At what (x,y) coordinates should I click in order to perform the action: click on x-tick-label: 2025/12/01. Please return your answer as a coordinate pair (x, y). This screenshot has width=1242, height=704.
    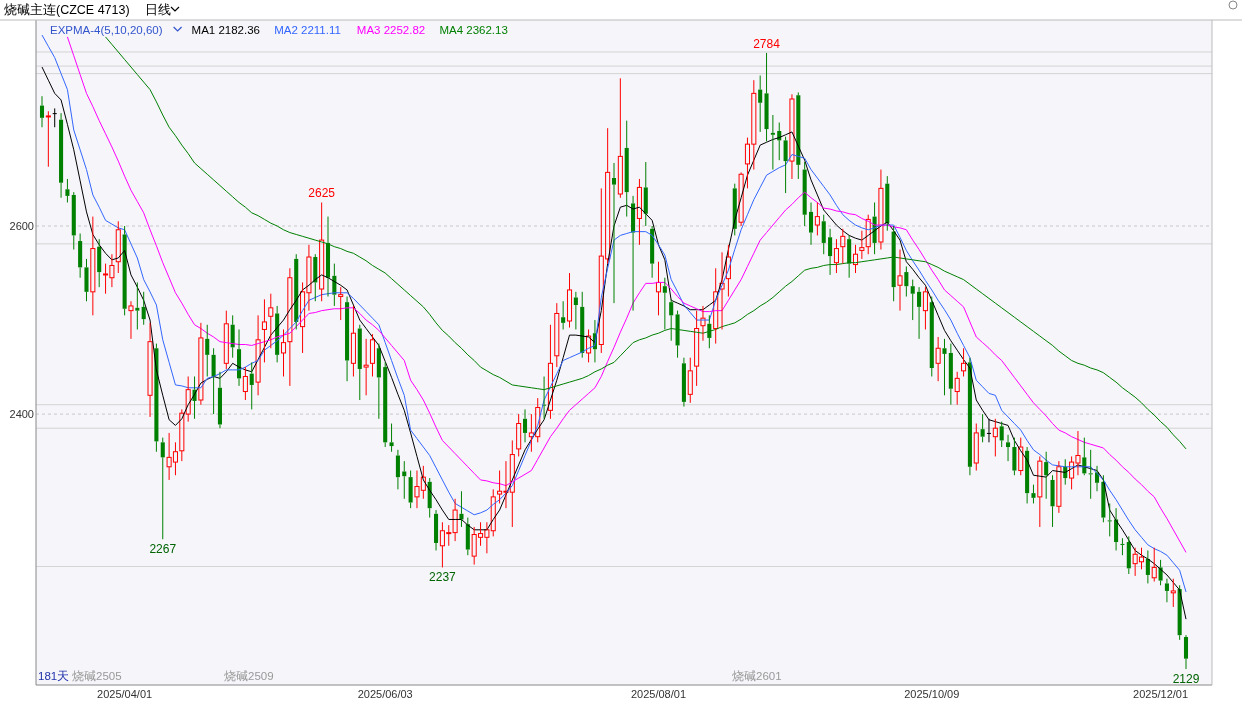
    Looking at the image, I should click on (1161, 694).